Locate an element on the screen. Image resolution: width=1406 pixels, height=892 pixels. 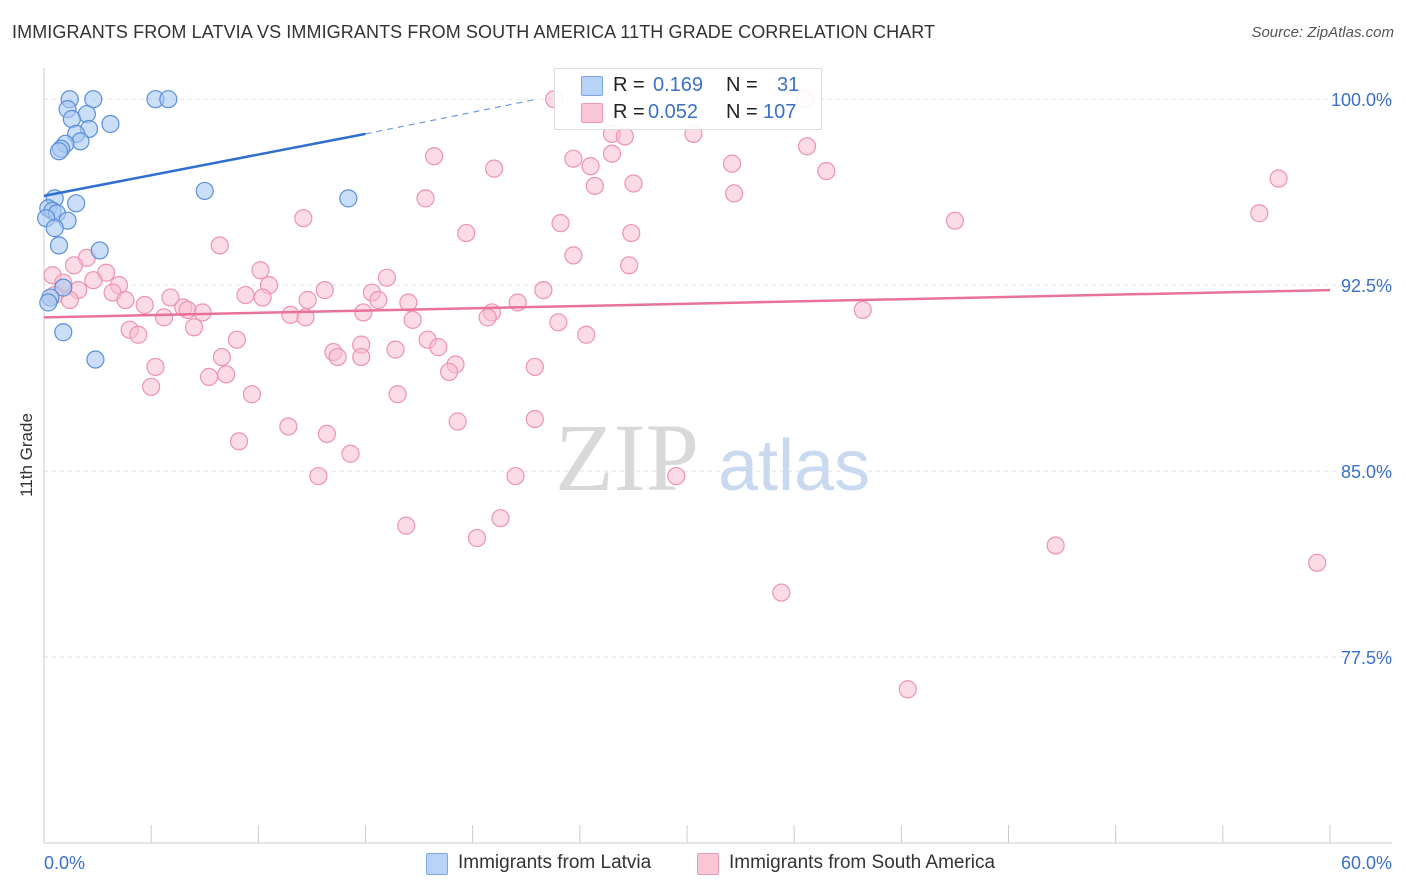
legend-row-latvia: R = 0.169 N = 31 is located at coordinates (688, 86).